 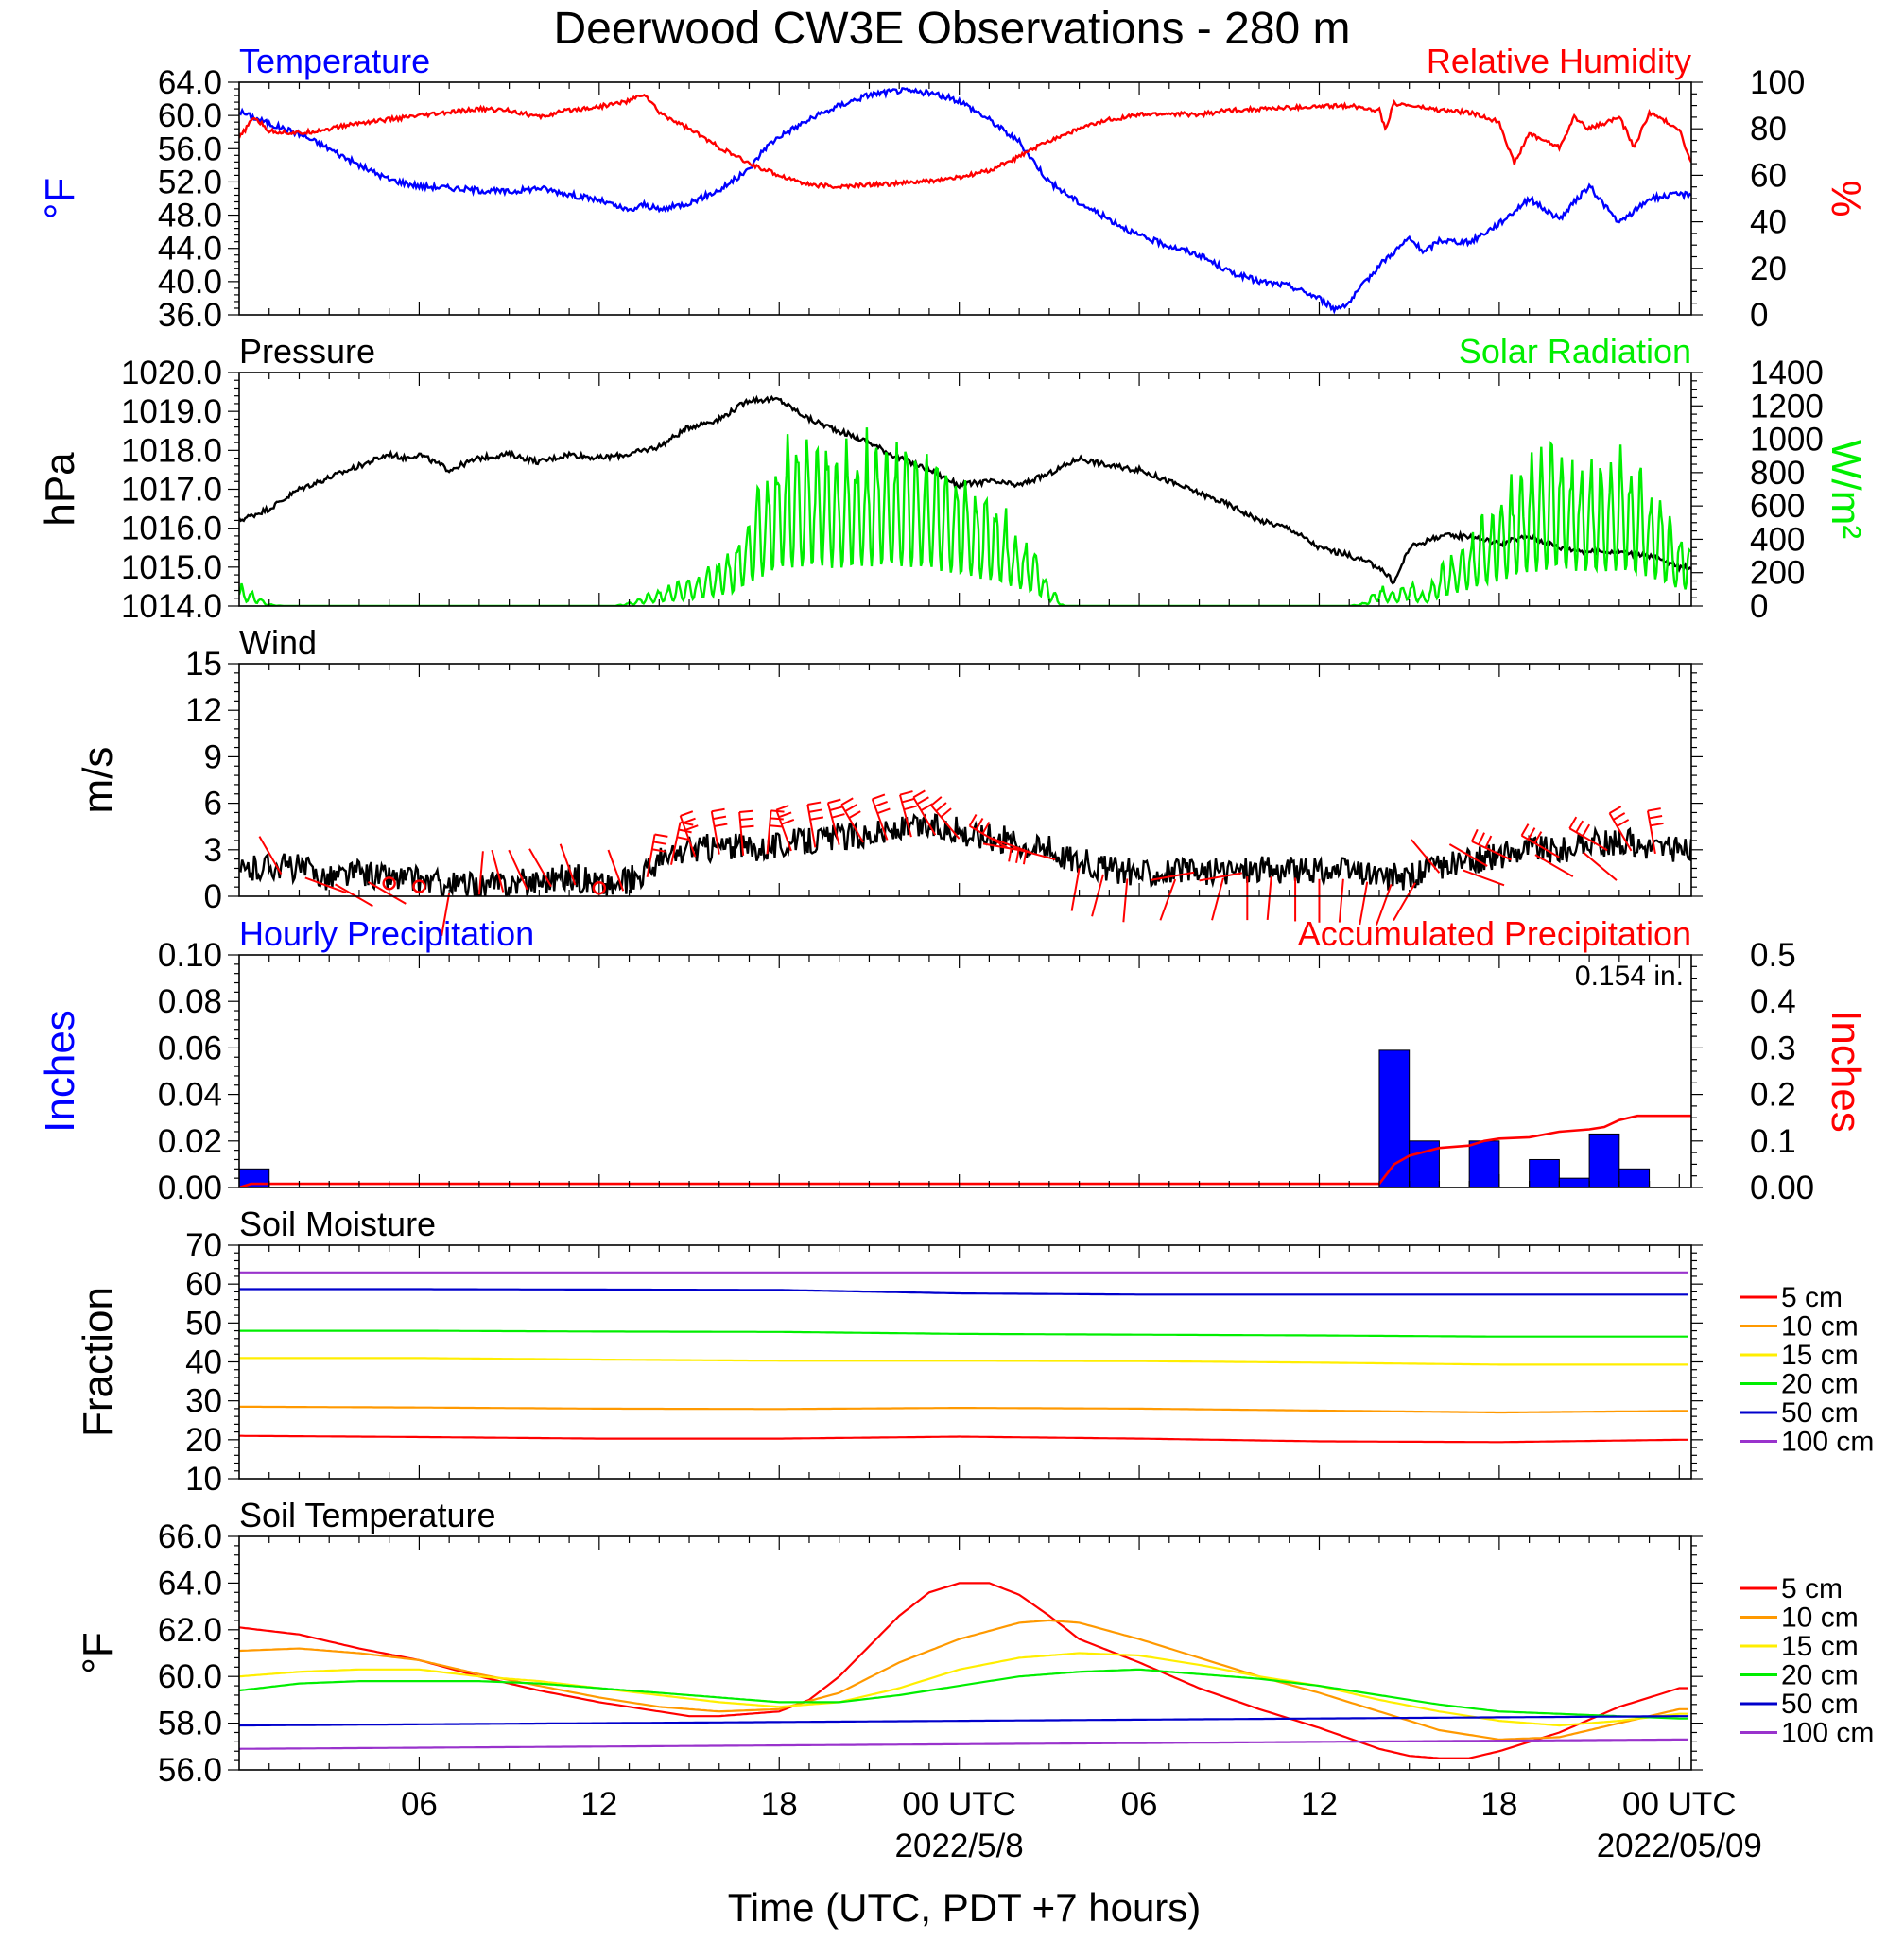 I want to click on y-tick-label-right: 0.3, so click(x=1773, y=1048).